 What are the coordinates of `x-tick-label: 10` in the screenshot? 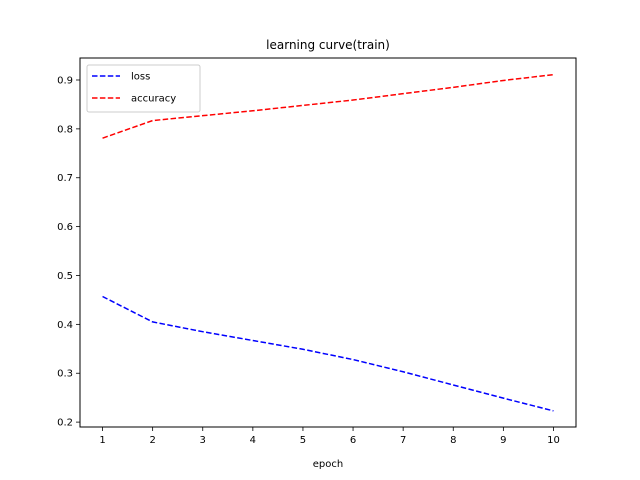 It's located at (553, 440).